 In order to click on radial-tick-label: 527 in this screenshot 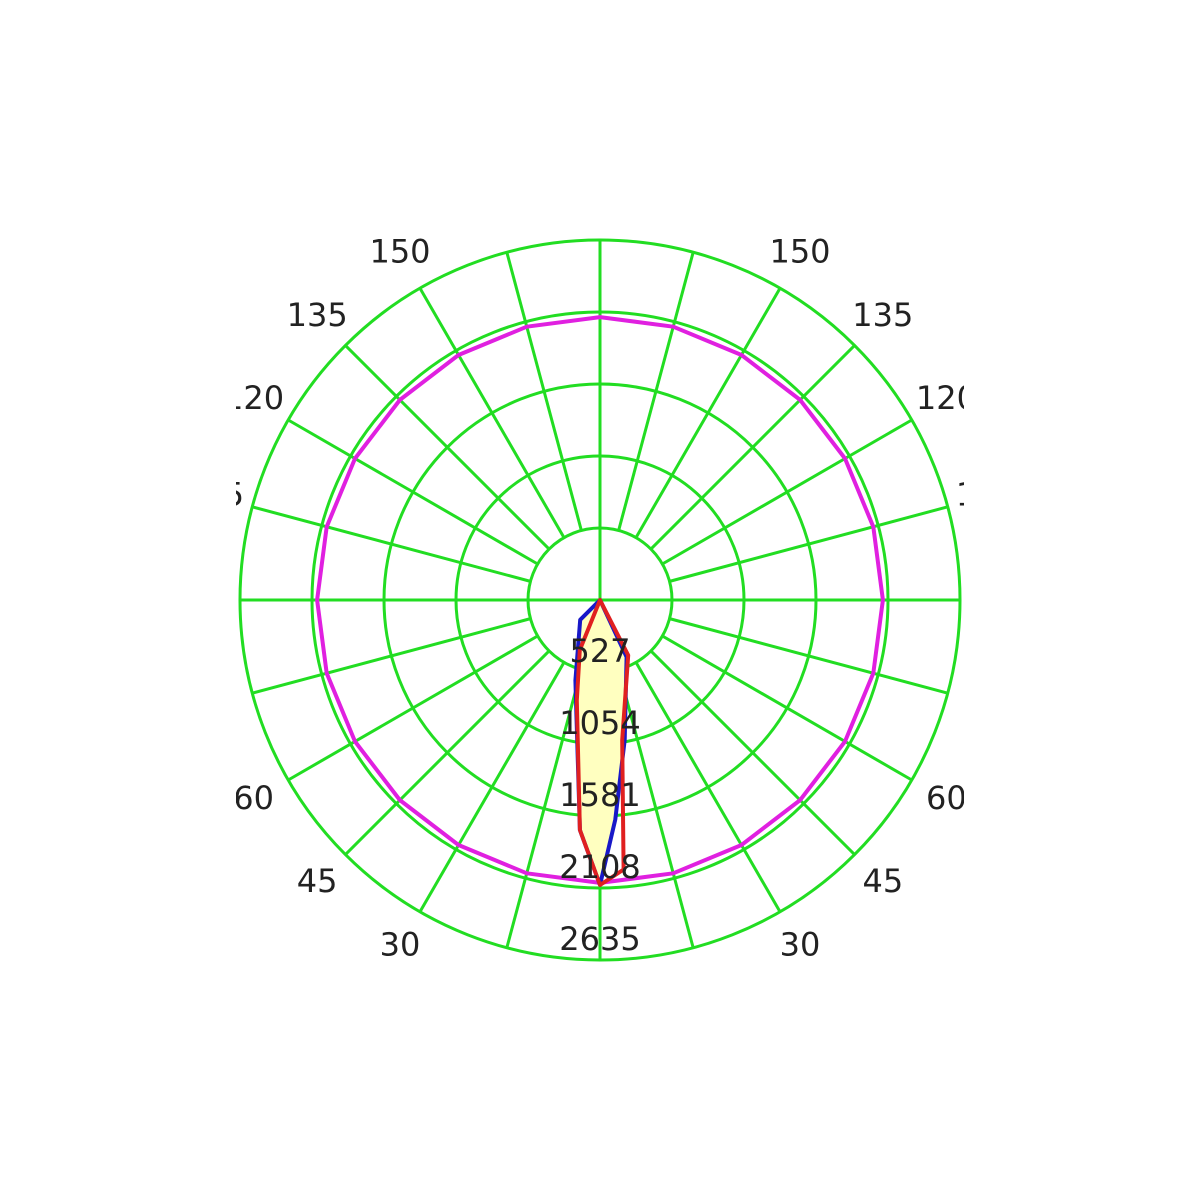, I will do `click(599, 651)`.